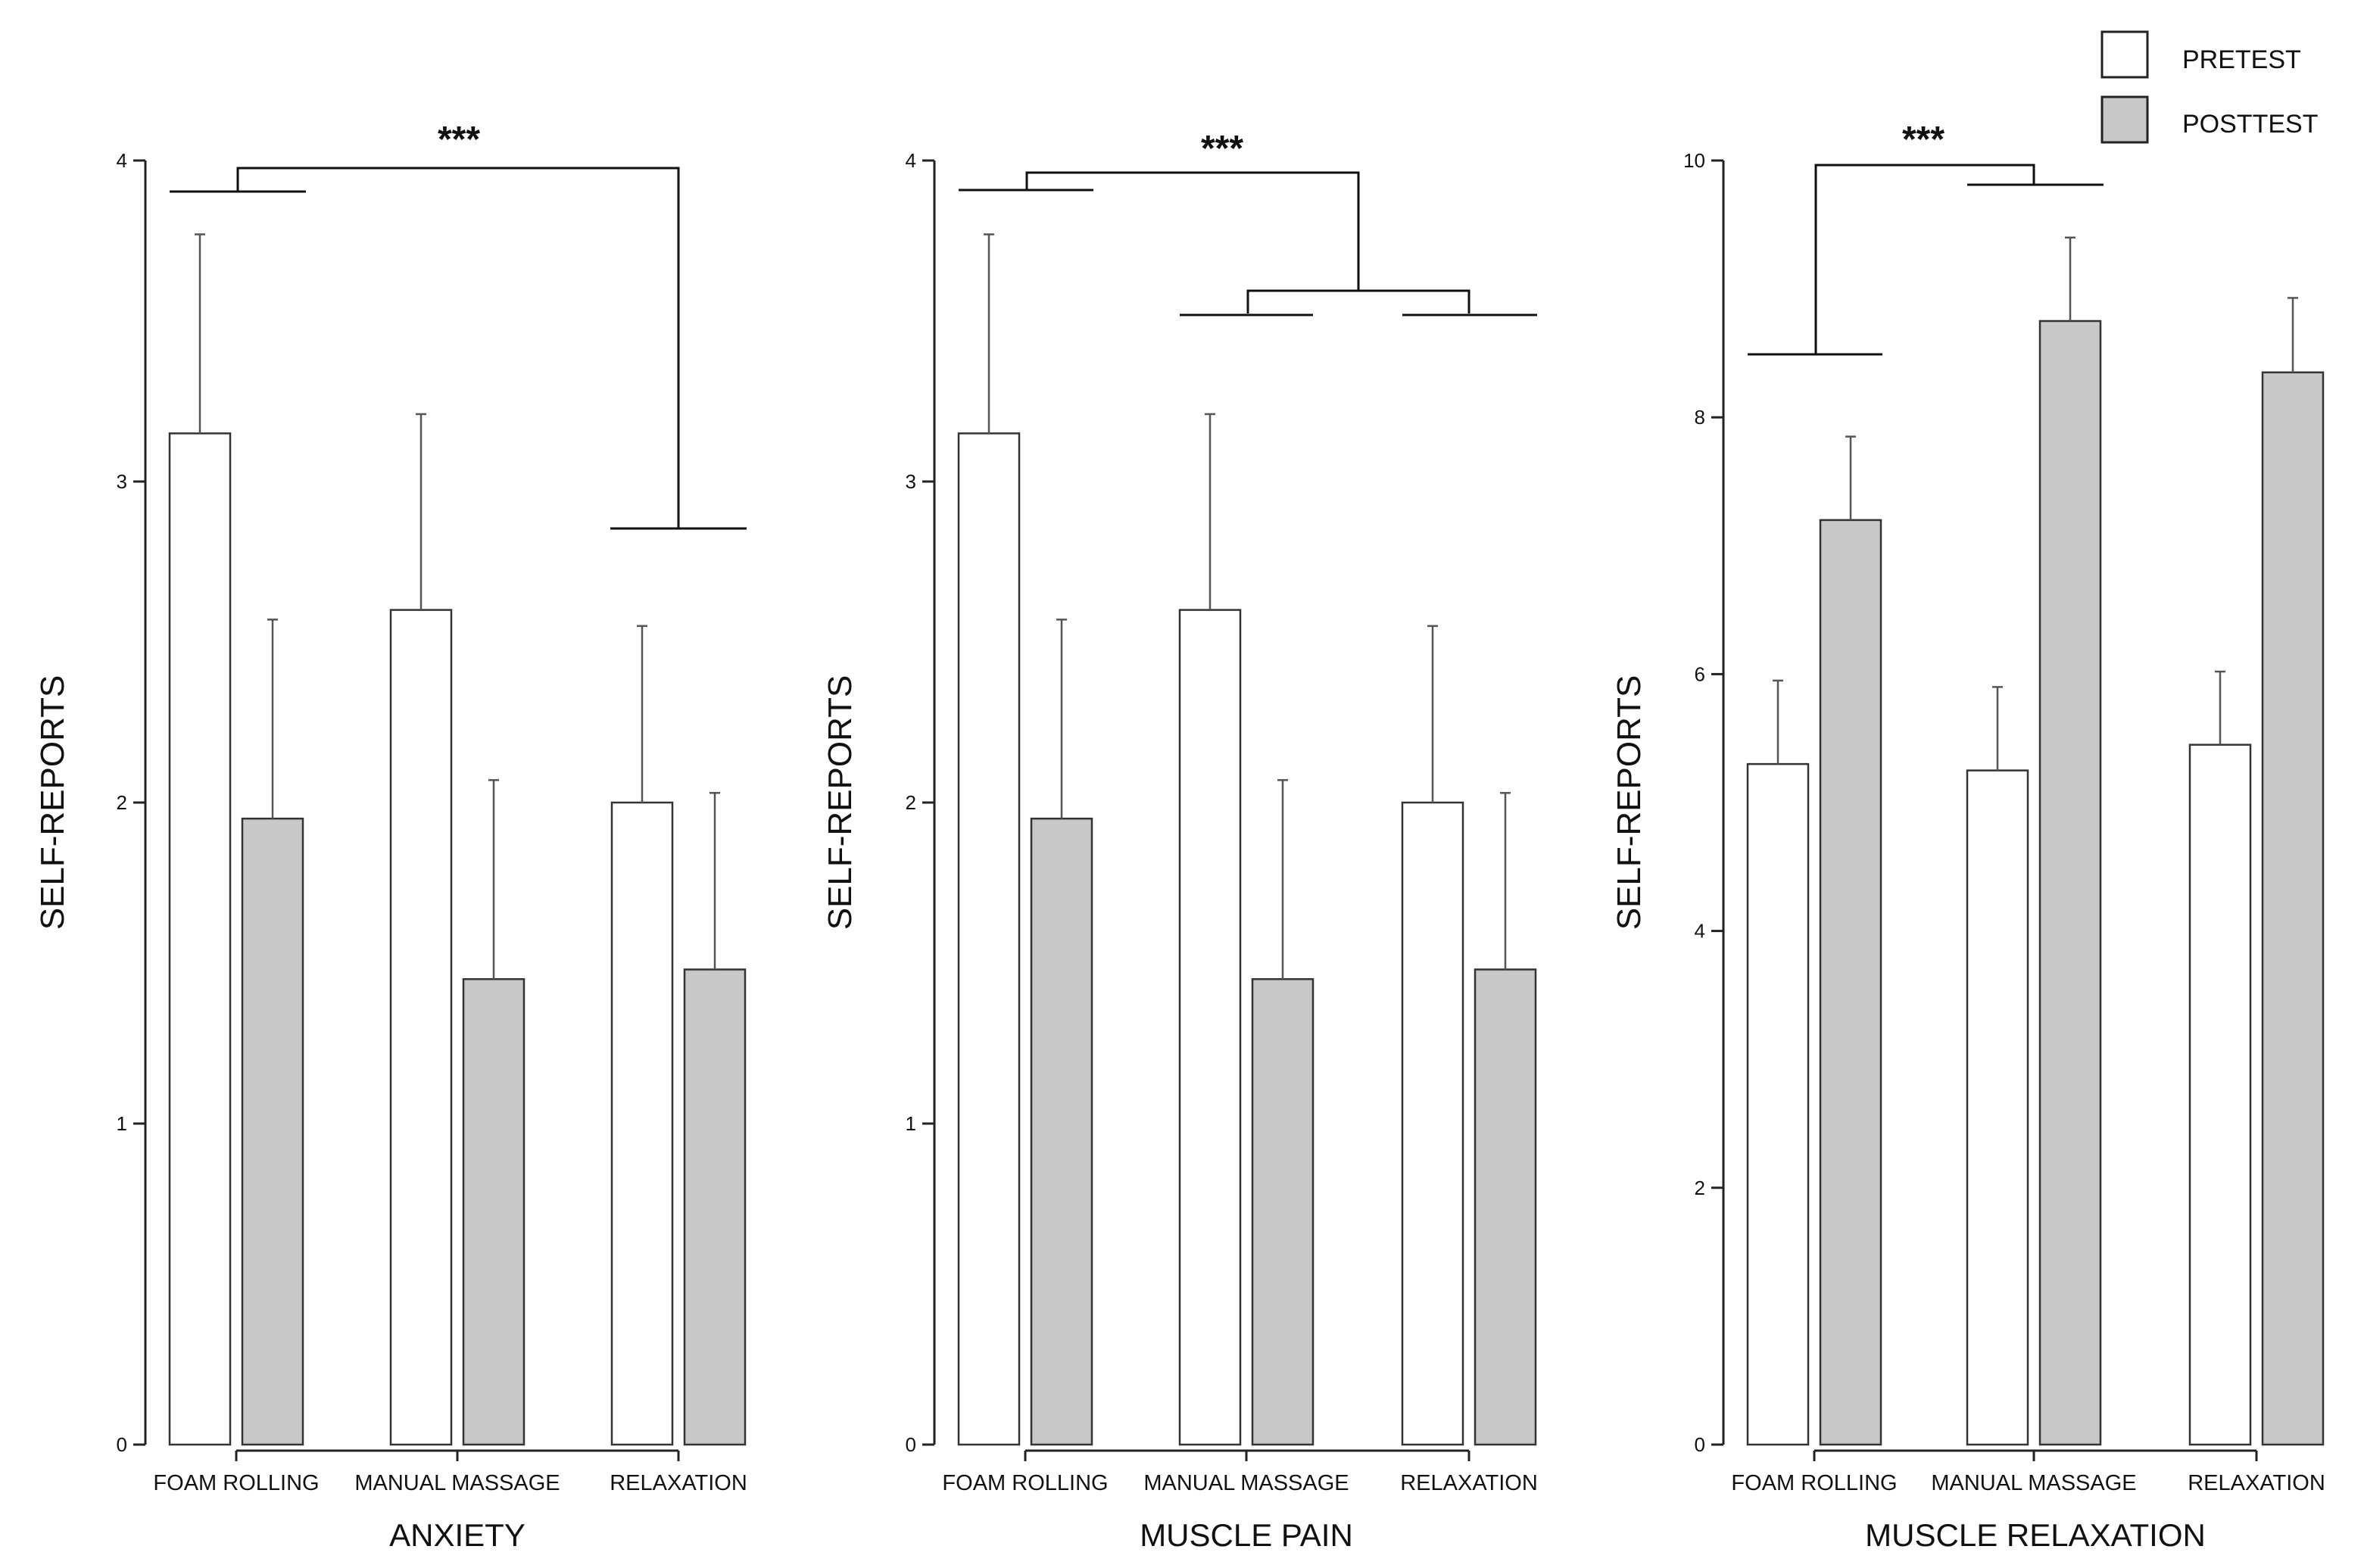 This screenshot has height=1568, width=2364. What do you see at coordinates (1704, 802) in the screenshot?
I see `y-axis: 0 2 4 6 8 10` at bounding box center [1704, 802].